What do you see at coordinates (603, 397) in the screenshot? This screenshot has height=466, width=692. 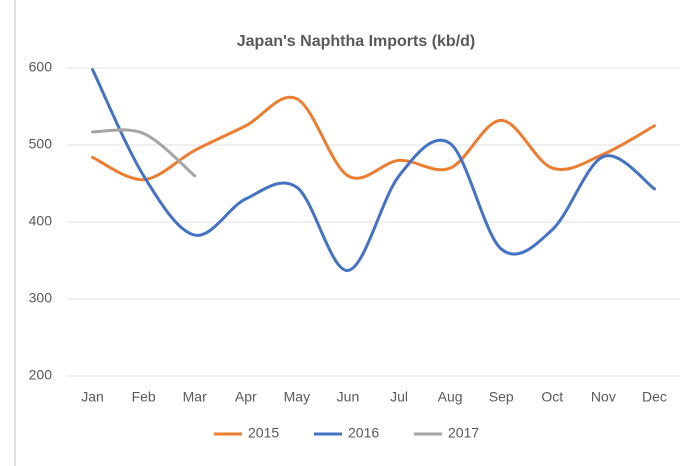 I see `x-tick-label: Nov` at bounding box center [603, 397].